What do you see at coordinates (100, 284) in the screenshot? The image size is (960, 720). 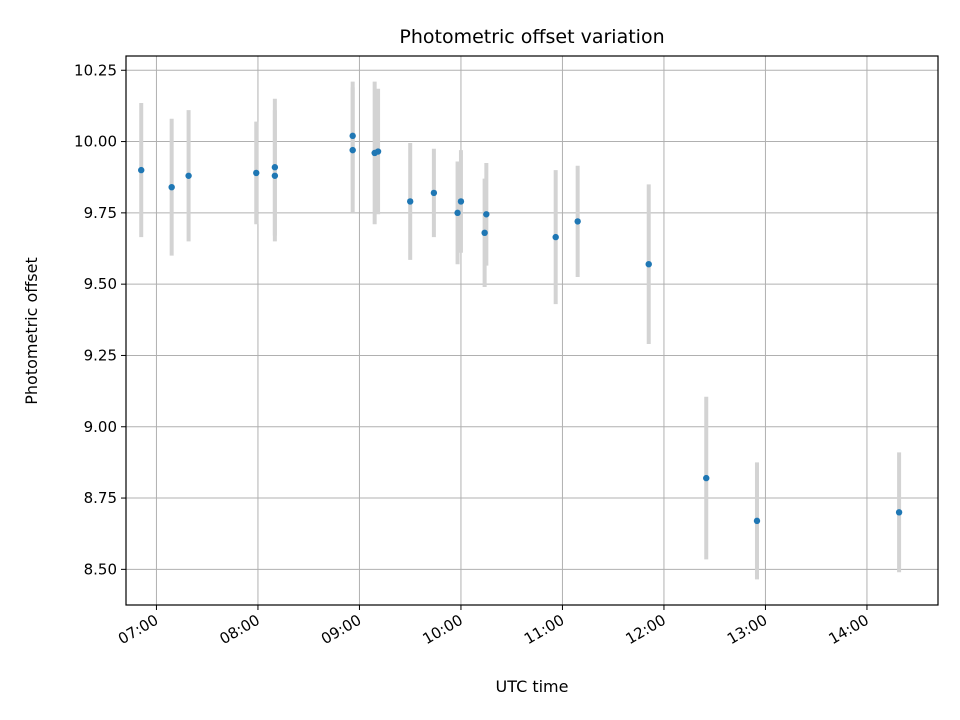 I see `y-tick-label: 9.50` at bounding box center [100, 284].